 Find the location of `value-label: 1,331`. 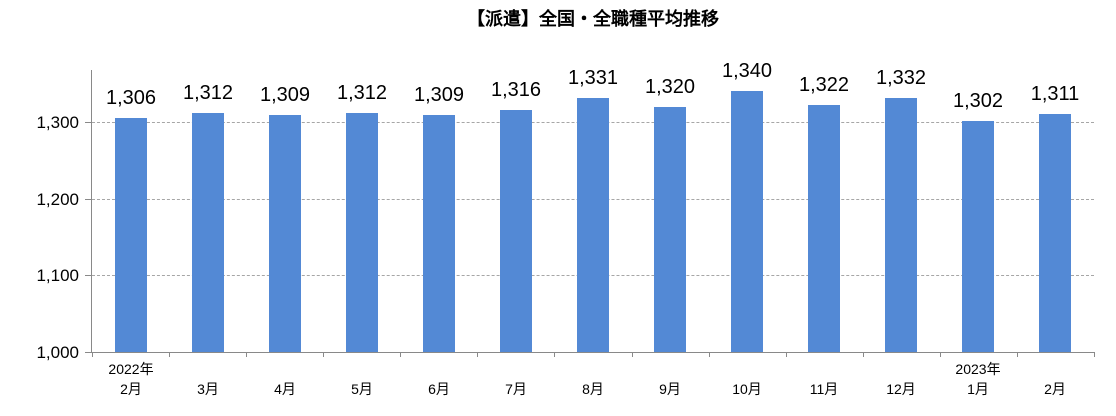

value-label: 1,331 is located at coordinates (593, 78).